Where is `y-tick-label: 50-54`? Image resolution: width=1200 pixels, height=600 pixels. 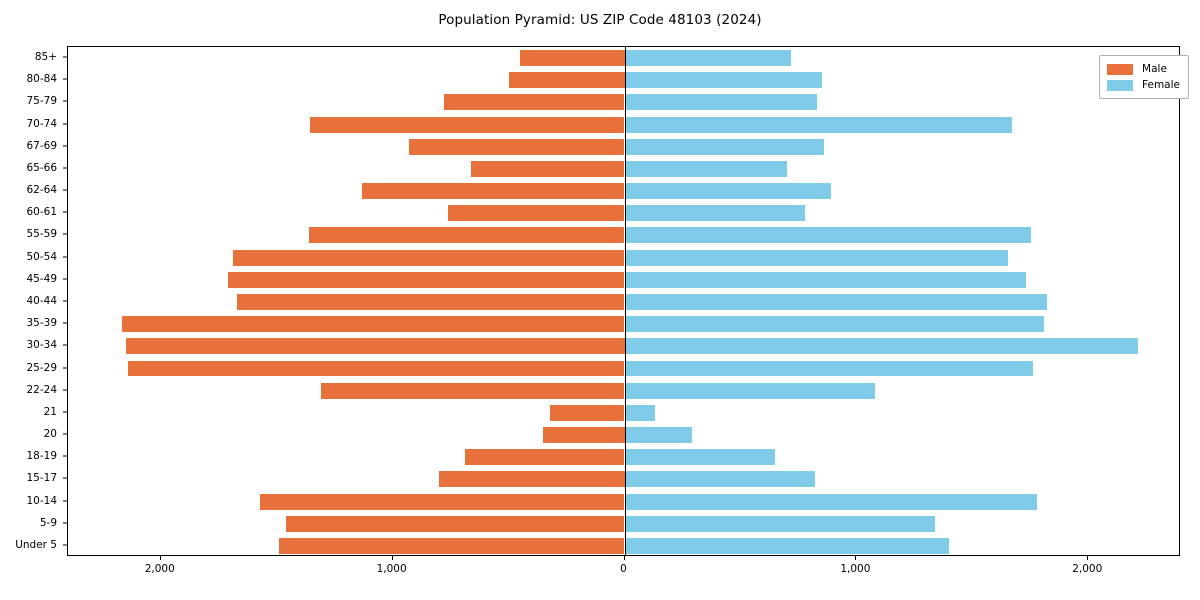 y-tick-label: 50-54 is located at coordinates (41, 256).